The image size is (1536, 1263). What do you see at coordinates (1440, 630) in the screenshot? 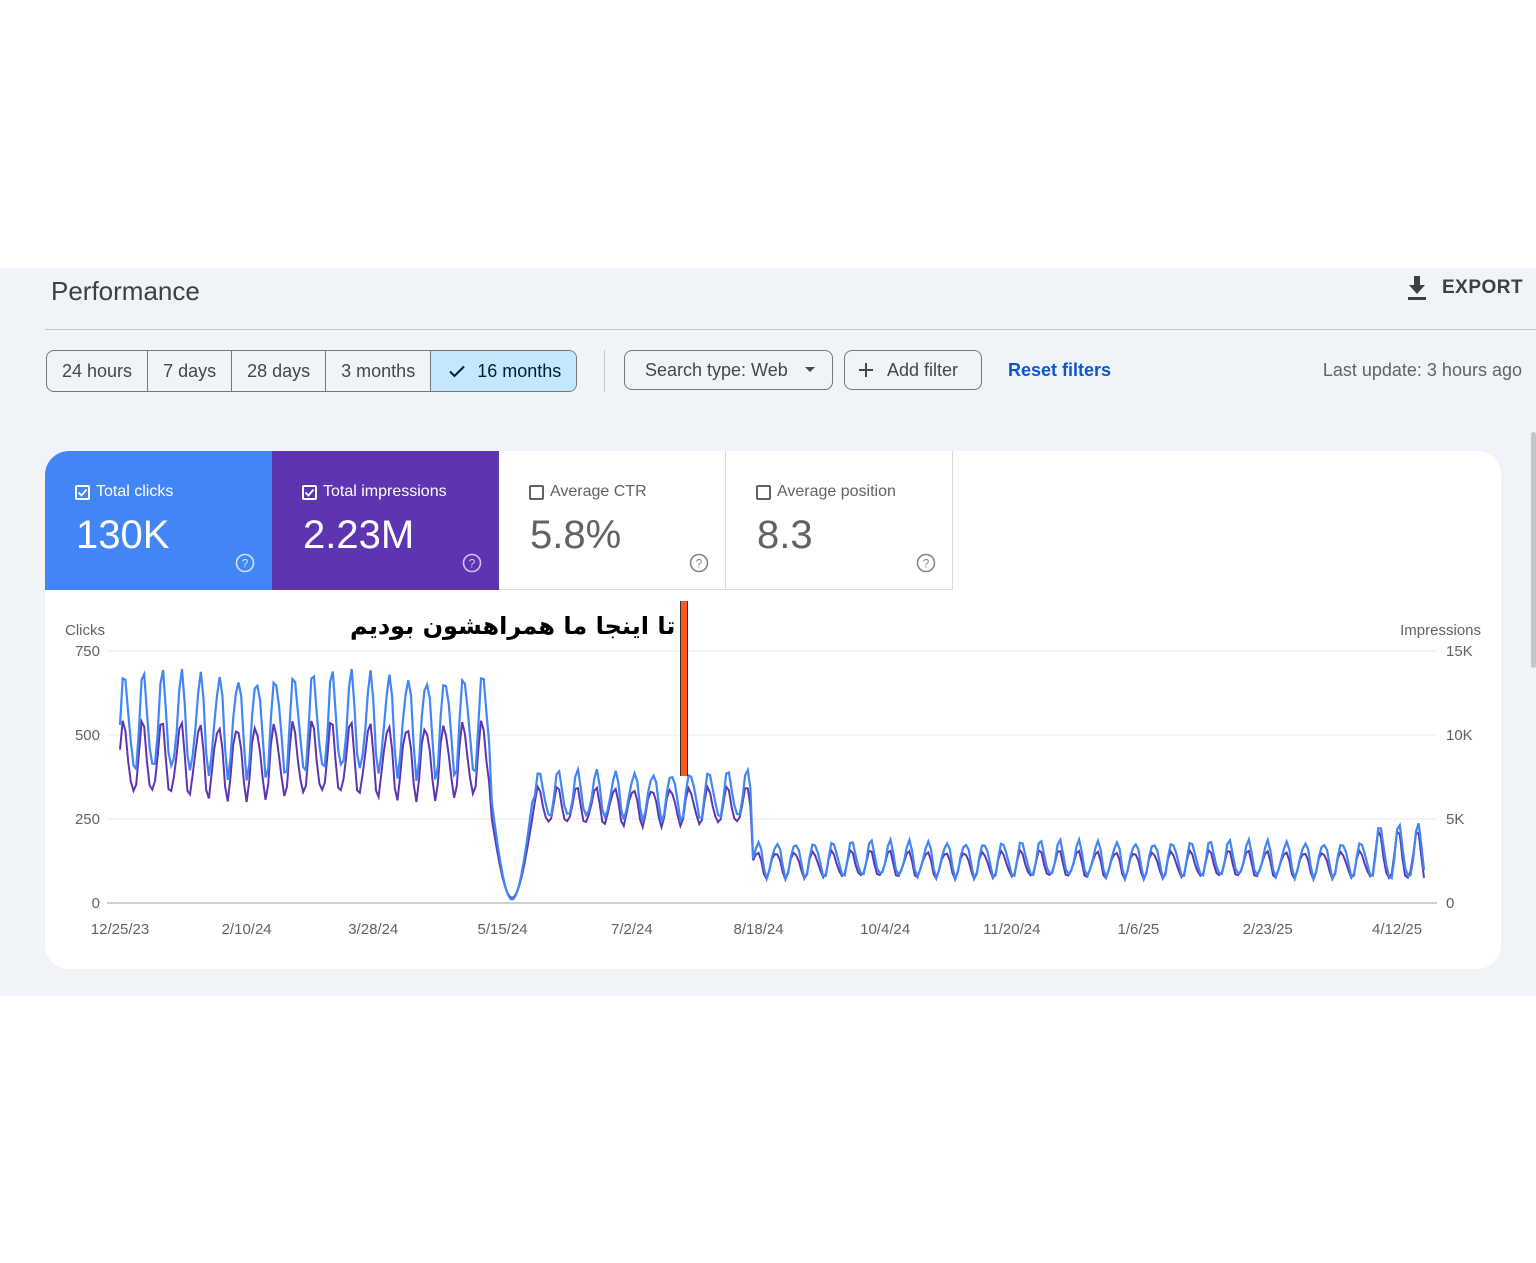
I see `y-right-title: Impressions` at bounding box center [1440, 630].